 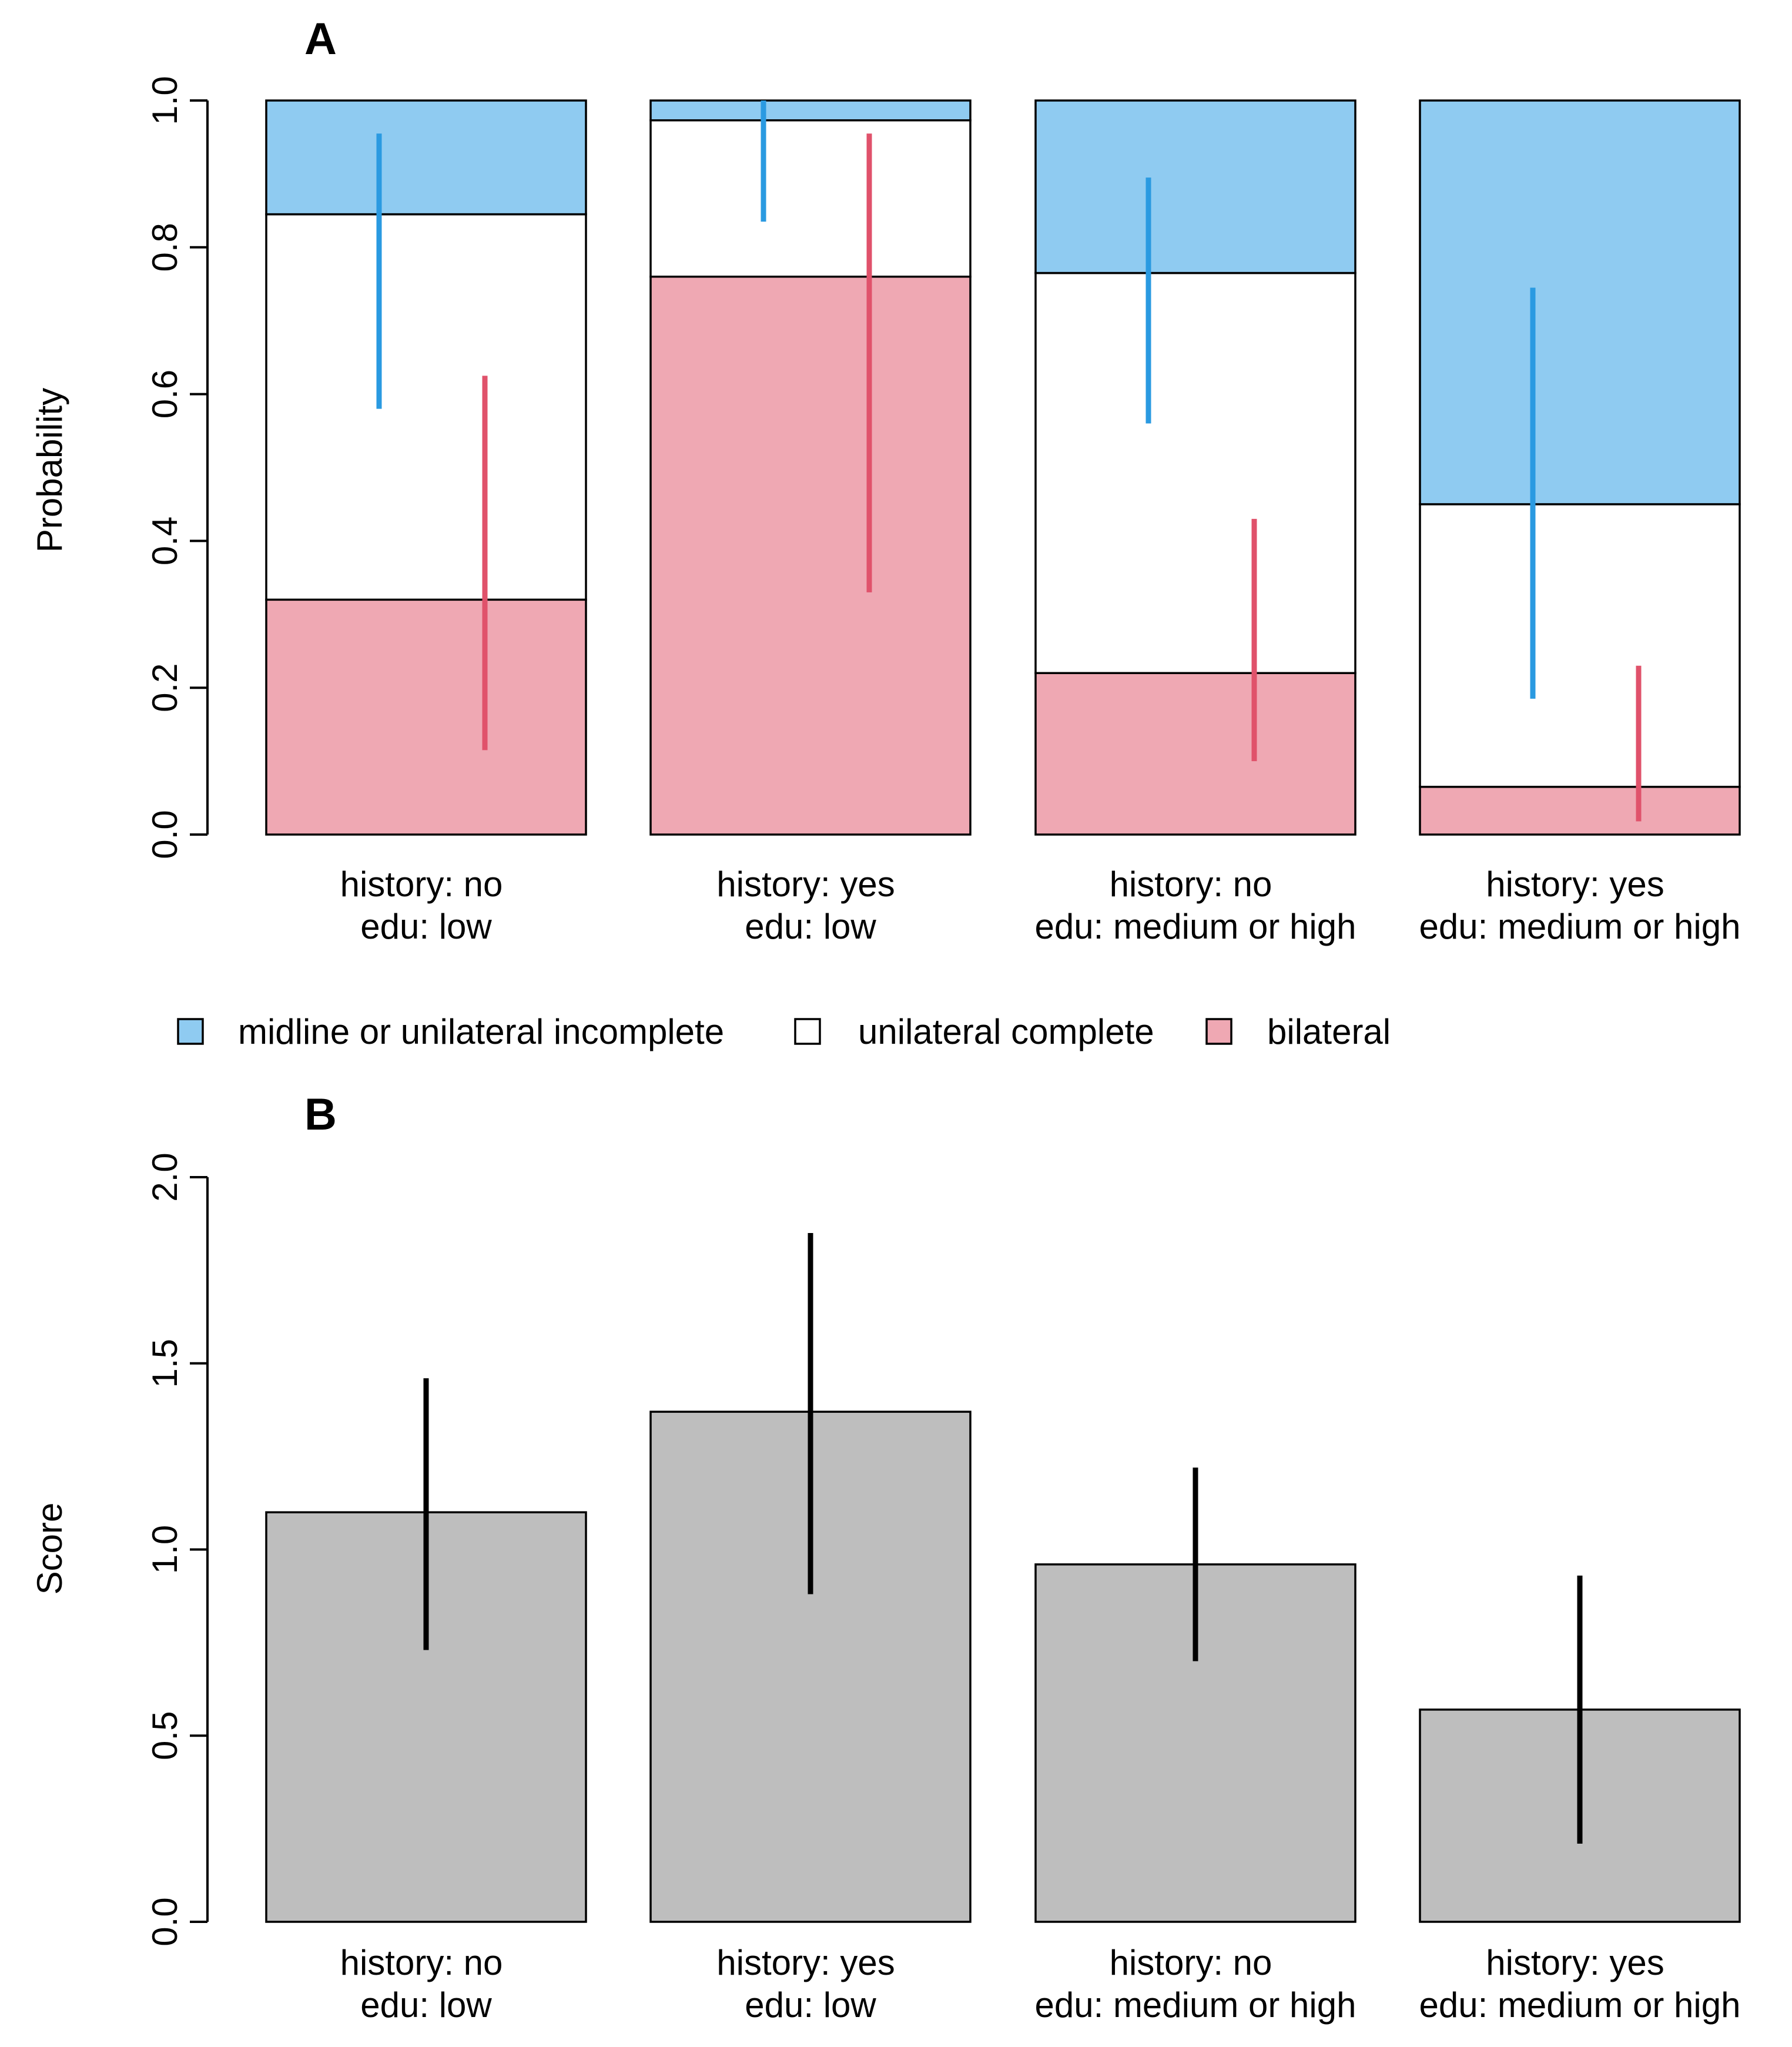 What do you see at coordinates (165, 1921) in the screenshot?
I see `panel-b-y-tick-label: 0.0` at bounding box center [165, 1921].